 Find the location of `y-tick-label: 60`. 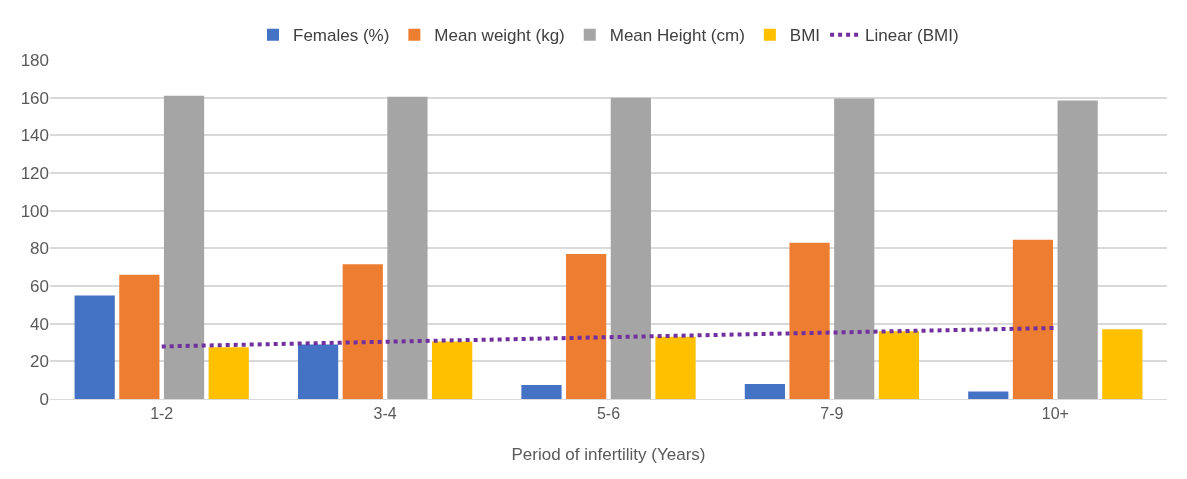

y-tick-label: 60 is located at coordinates (39, 286).